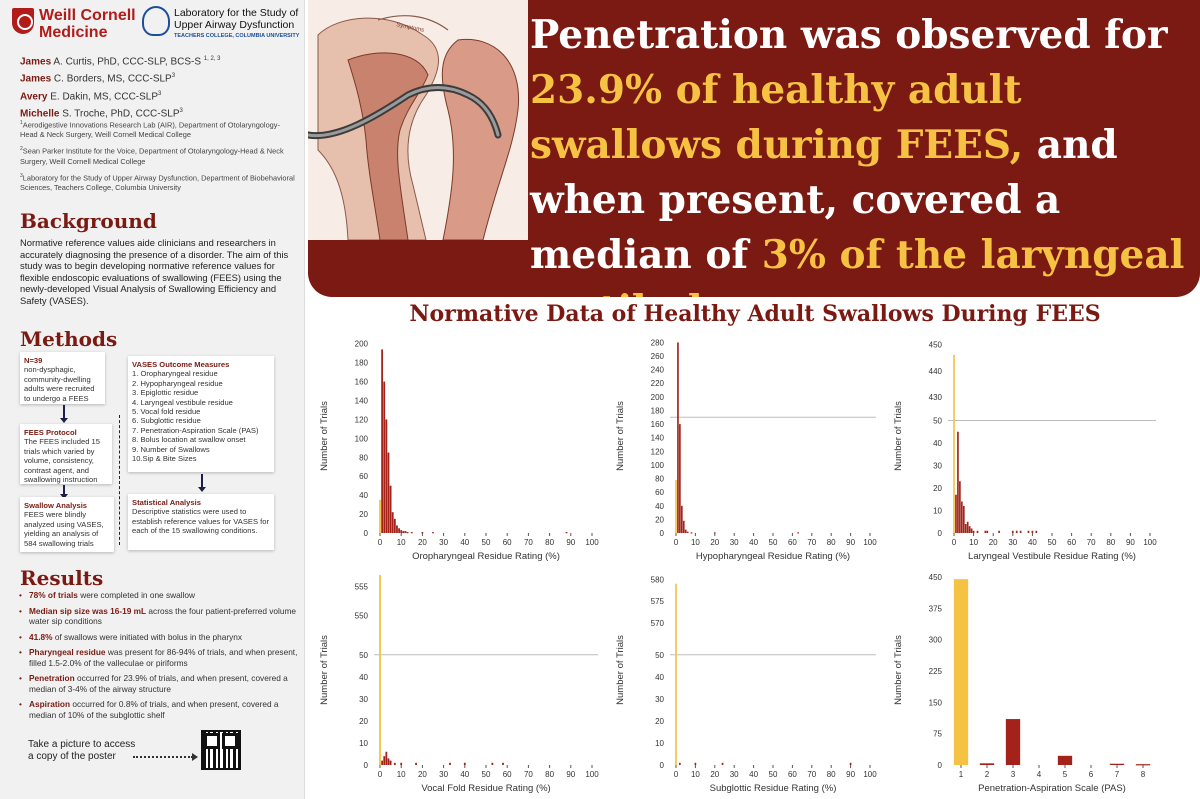 This screenshot has width=1200, height=799. Describe the element at coordinates (380, 774) in the screenshot. I see `x-tick-label: 0` at that location.